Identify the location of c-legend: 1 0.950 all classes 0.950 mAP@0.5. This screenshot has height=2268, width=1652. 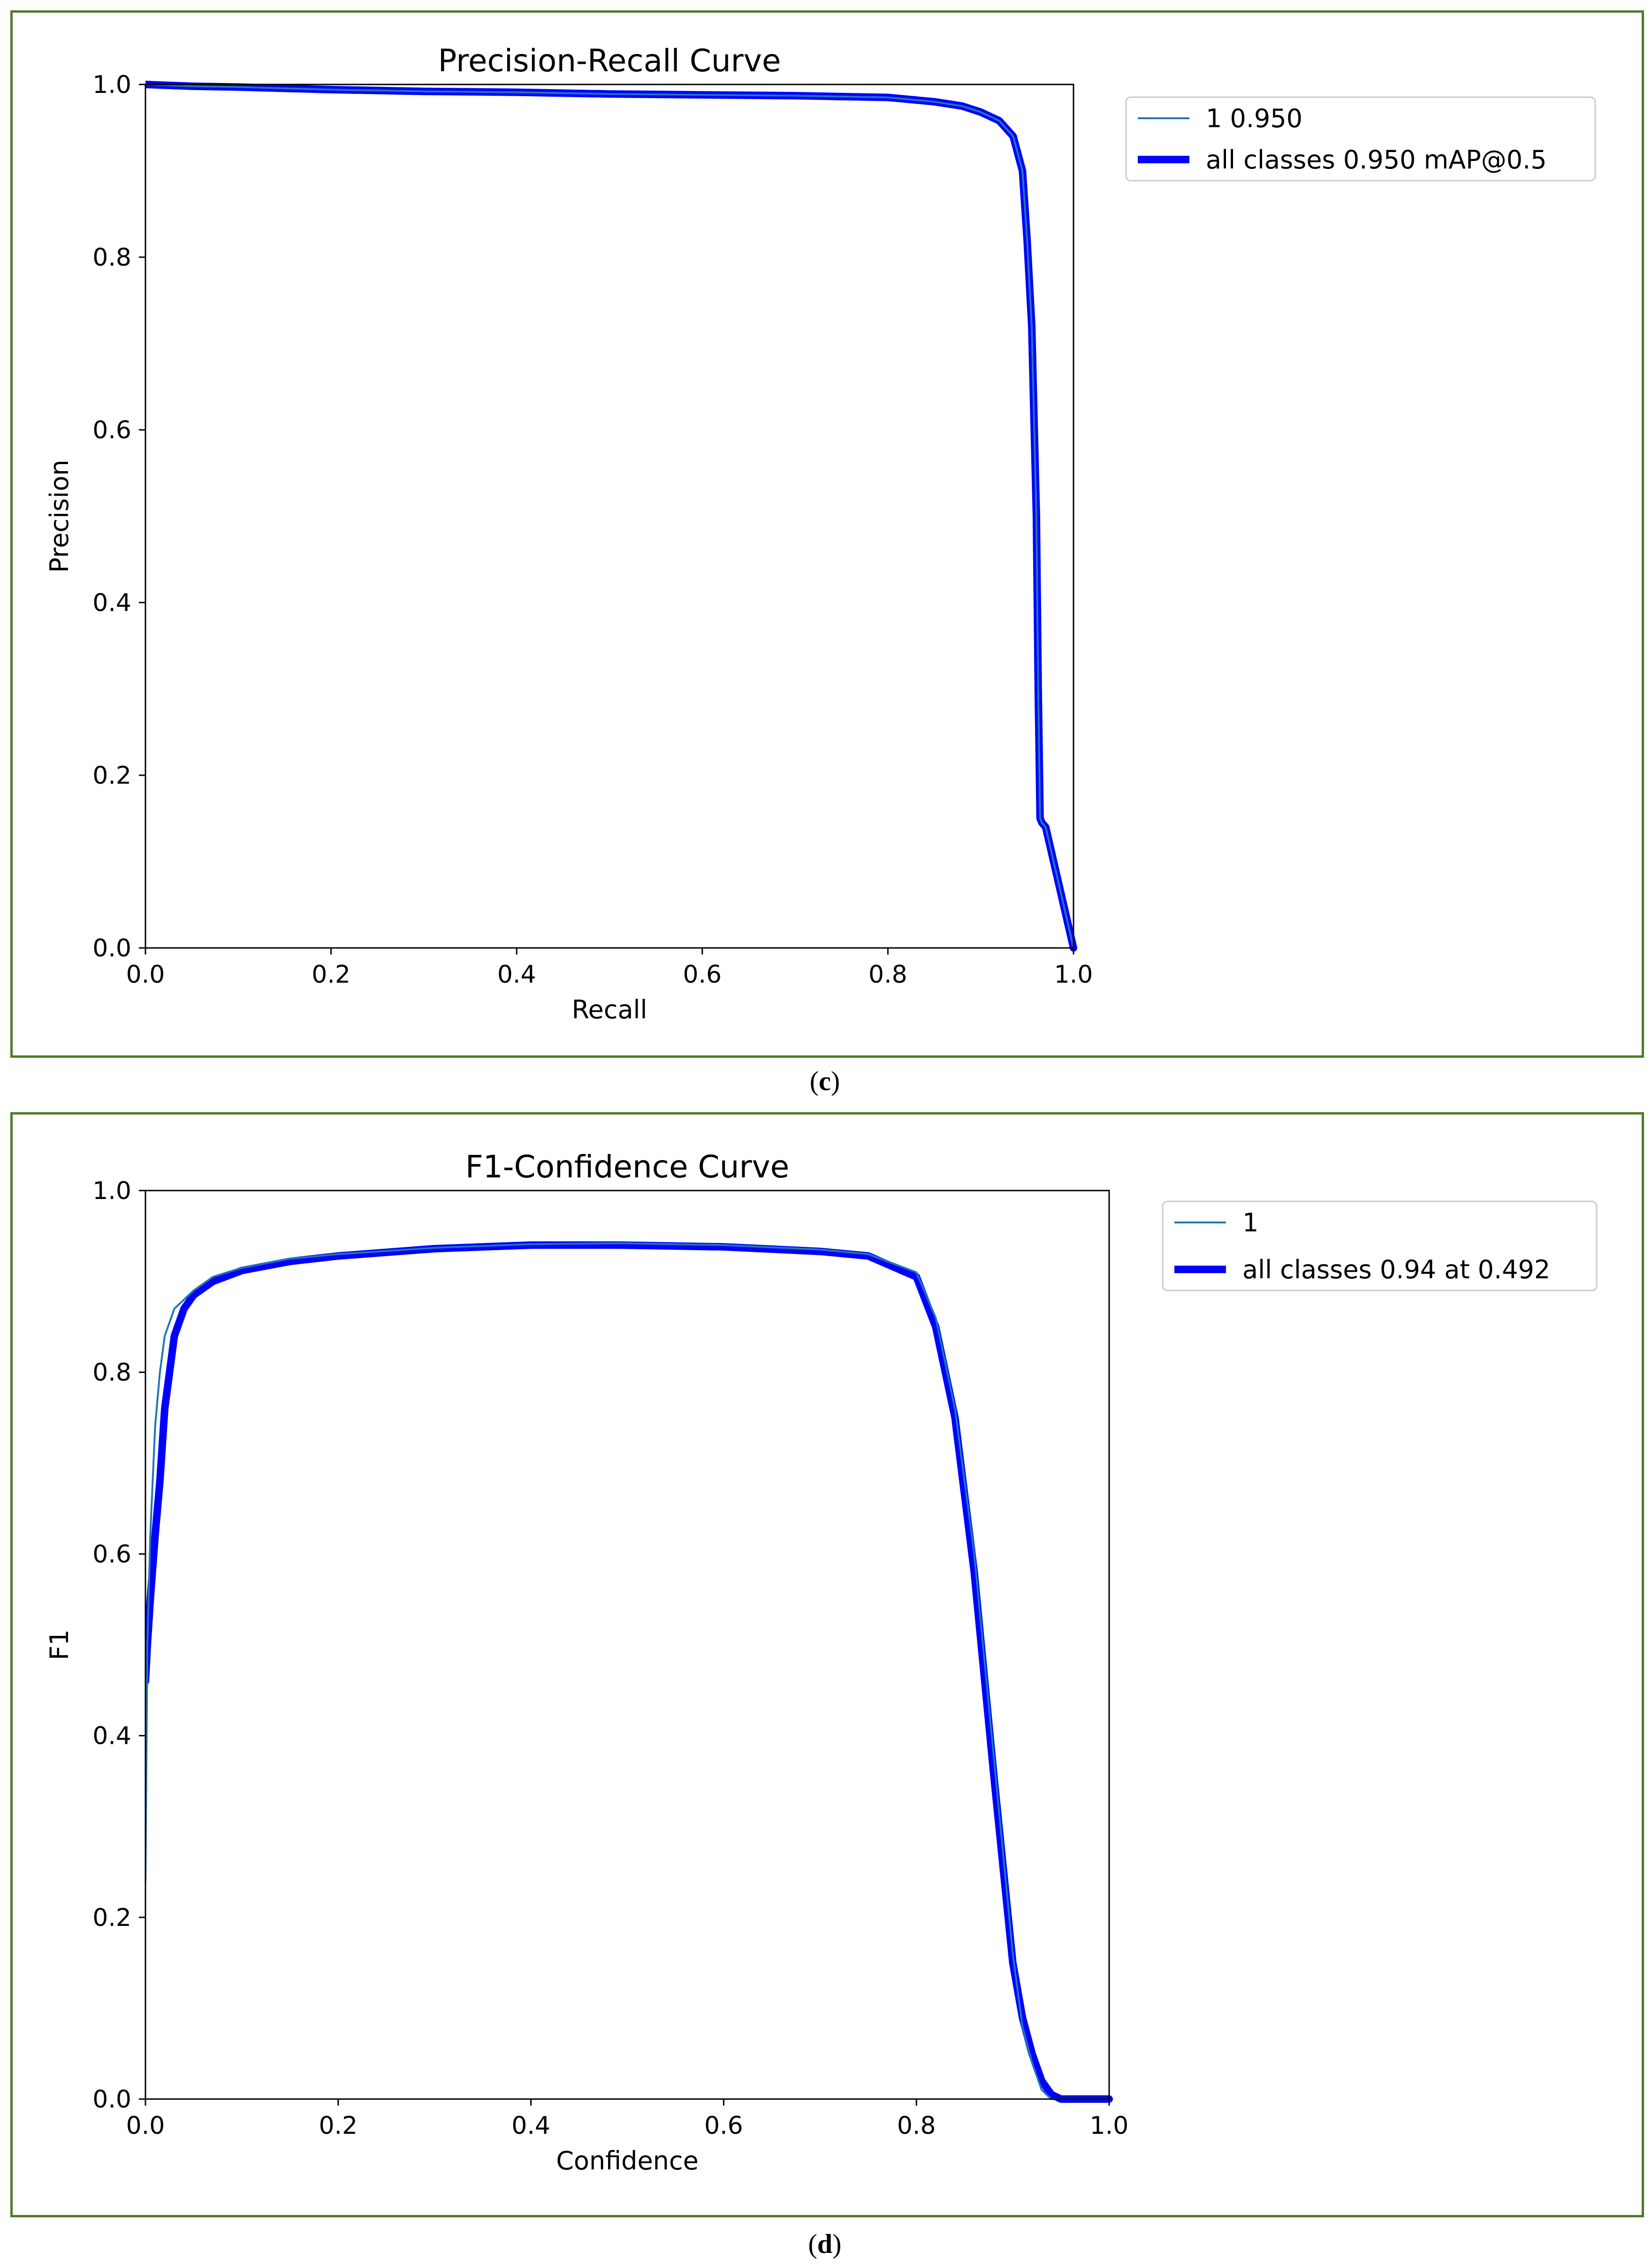
(1360, 139).